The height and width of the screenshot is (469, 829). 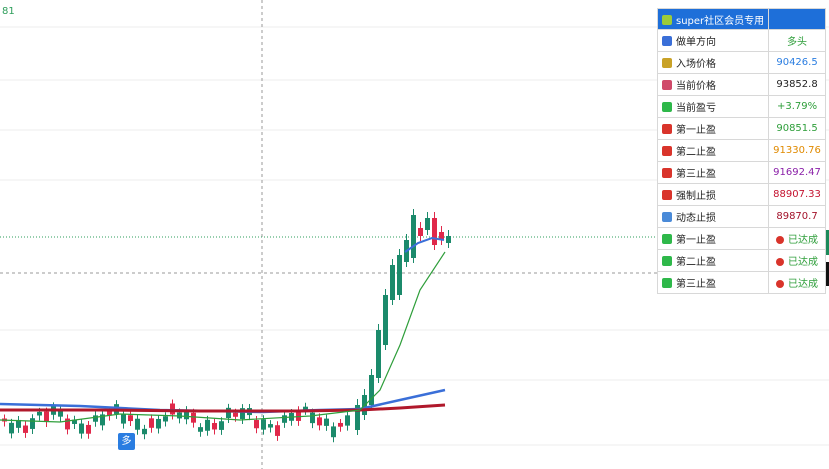 I want to click on signal-badge: 多, so click(x=126, y=441).